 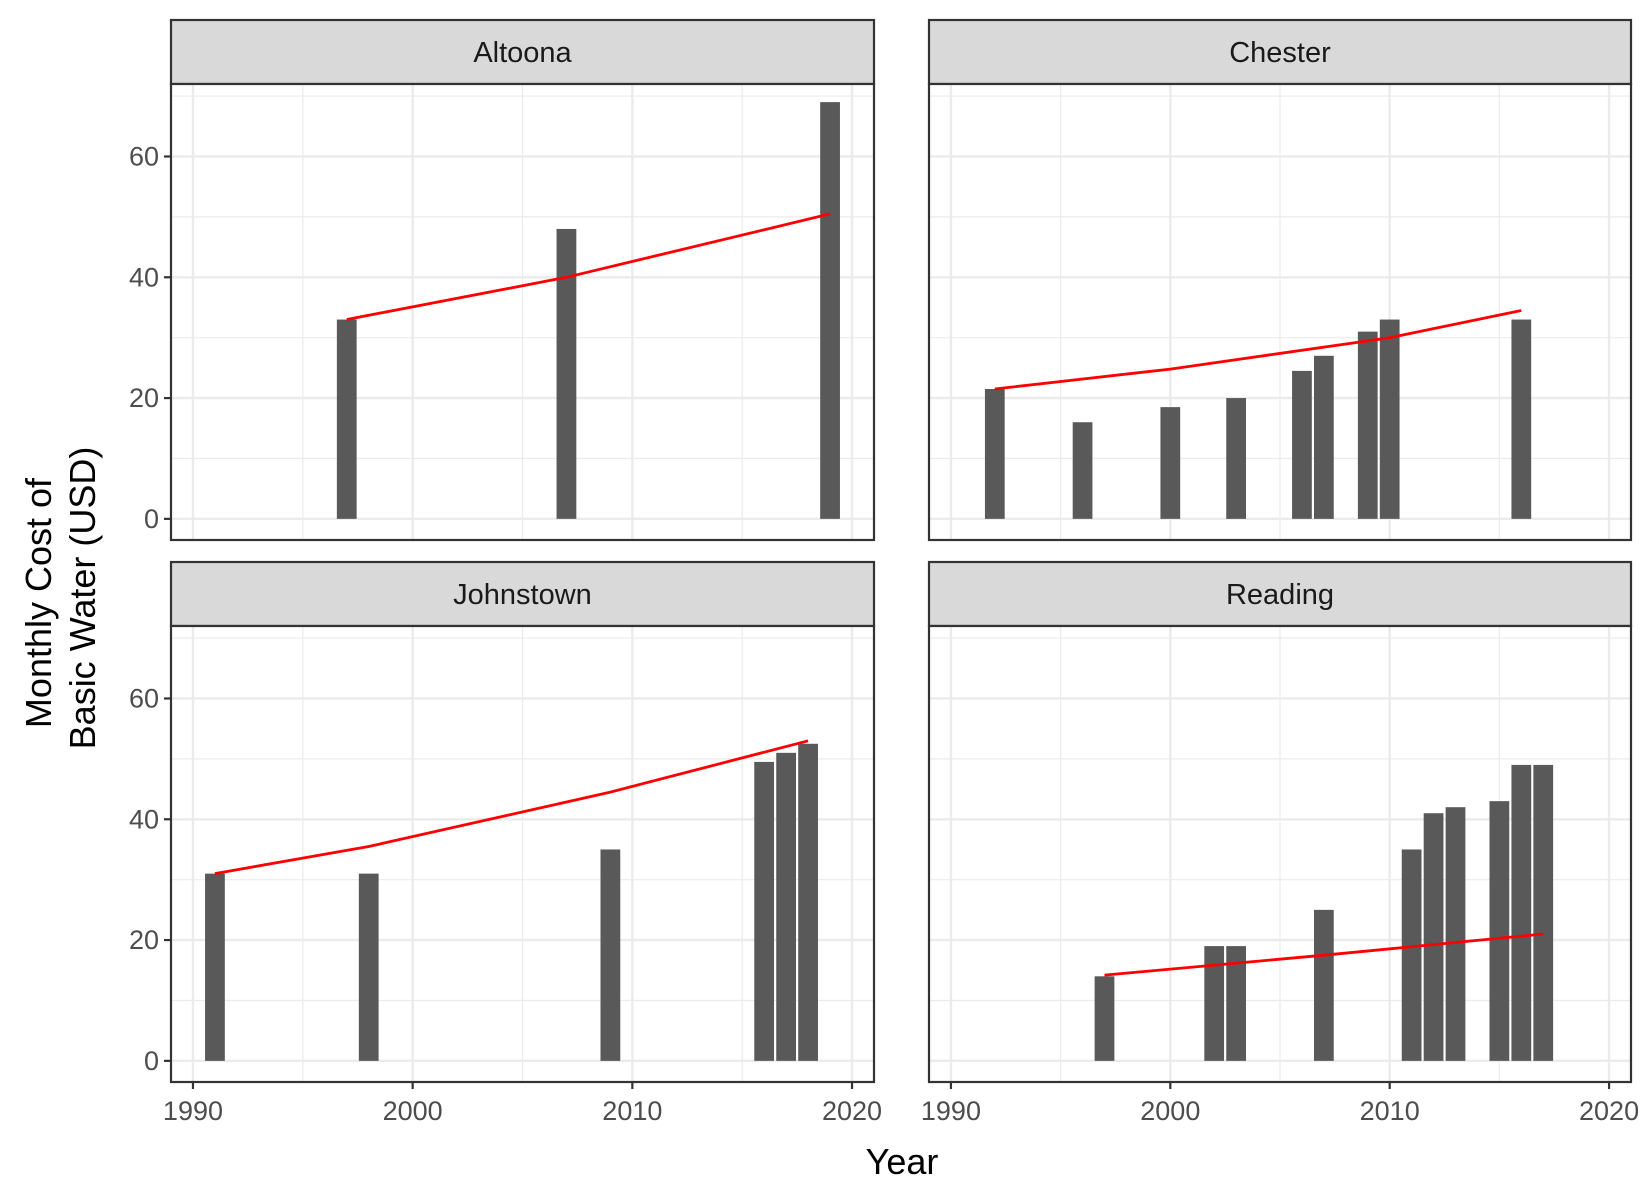 I want to click on bar-reading-2003, so click(x=1236, y=1003).